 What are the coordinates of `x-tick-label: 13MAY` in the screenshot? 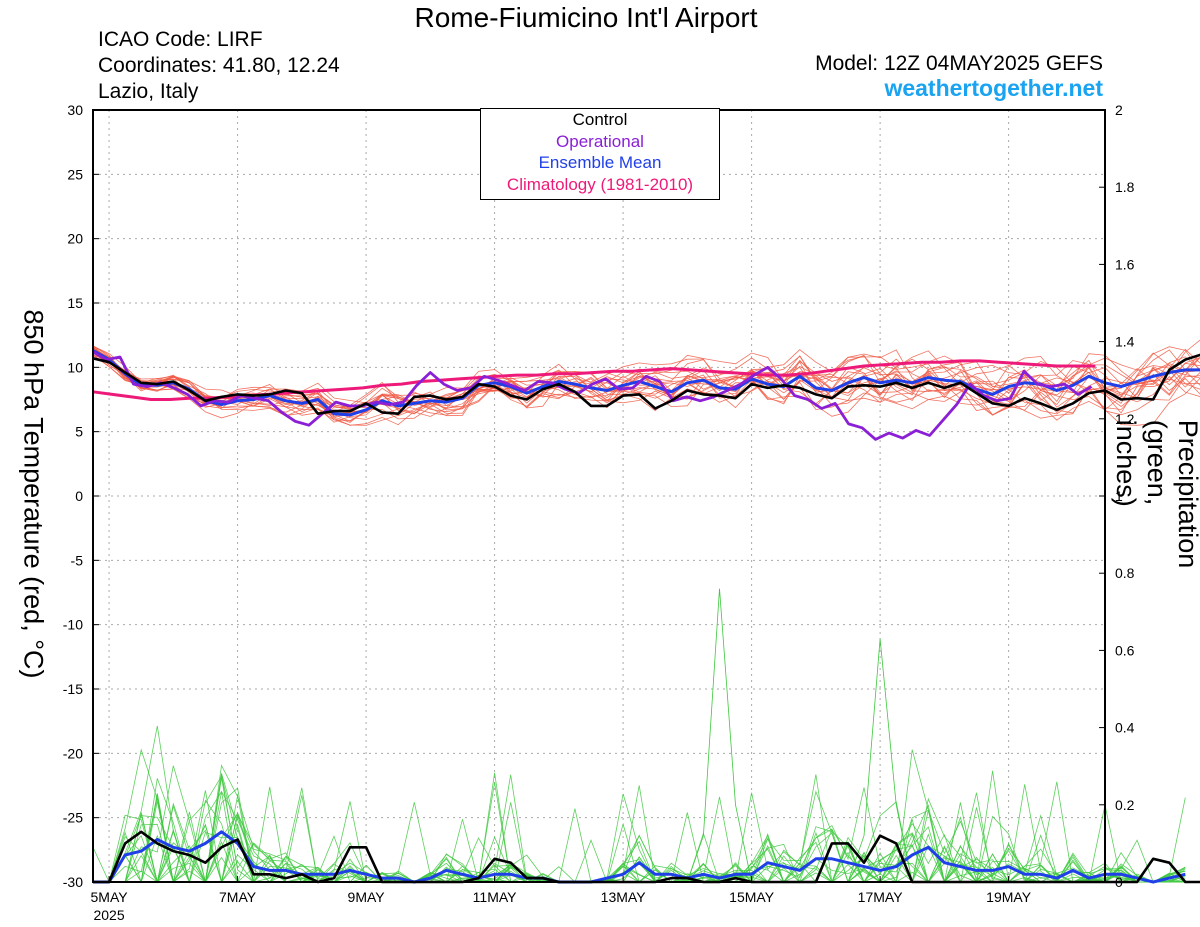 It's located at (624, 897).